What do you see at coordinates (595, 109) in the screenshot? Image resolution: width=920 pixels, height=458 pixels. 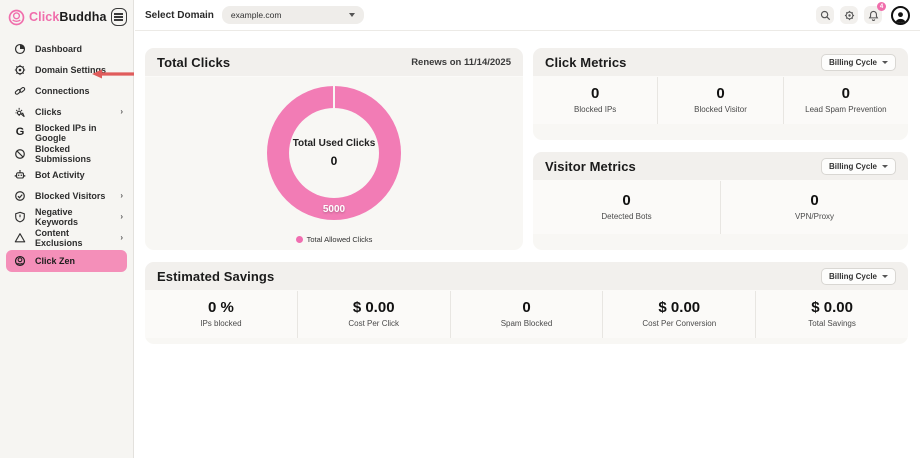 I see `stat-label: Blocked IPs` at bounding box center [595, 109].